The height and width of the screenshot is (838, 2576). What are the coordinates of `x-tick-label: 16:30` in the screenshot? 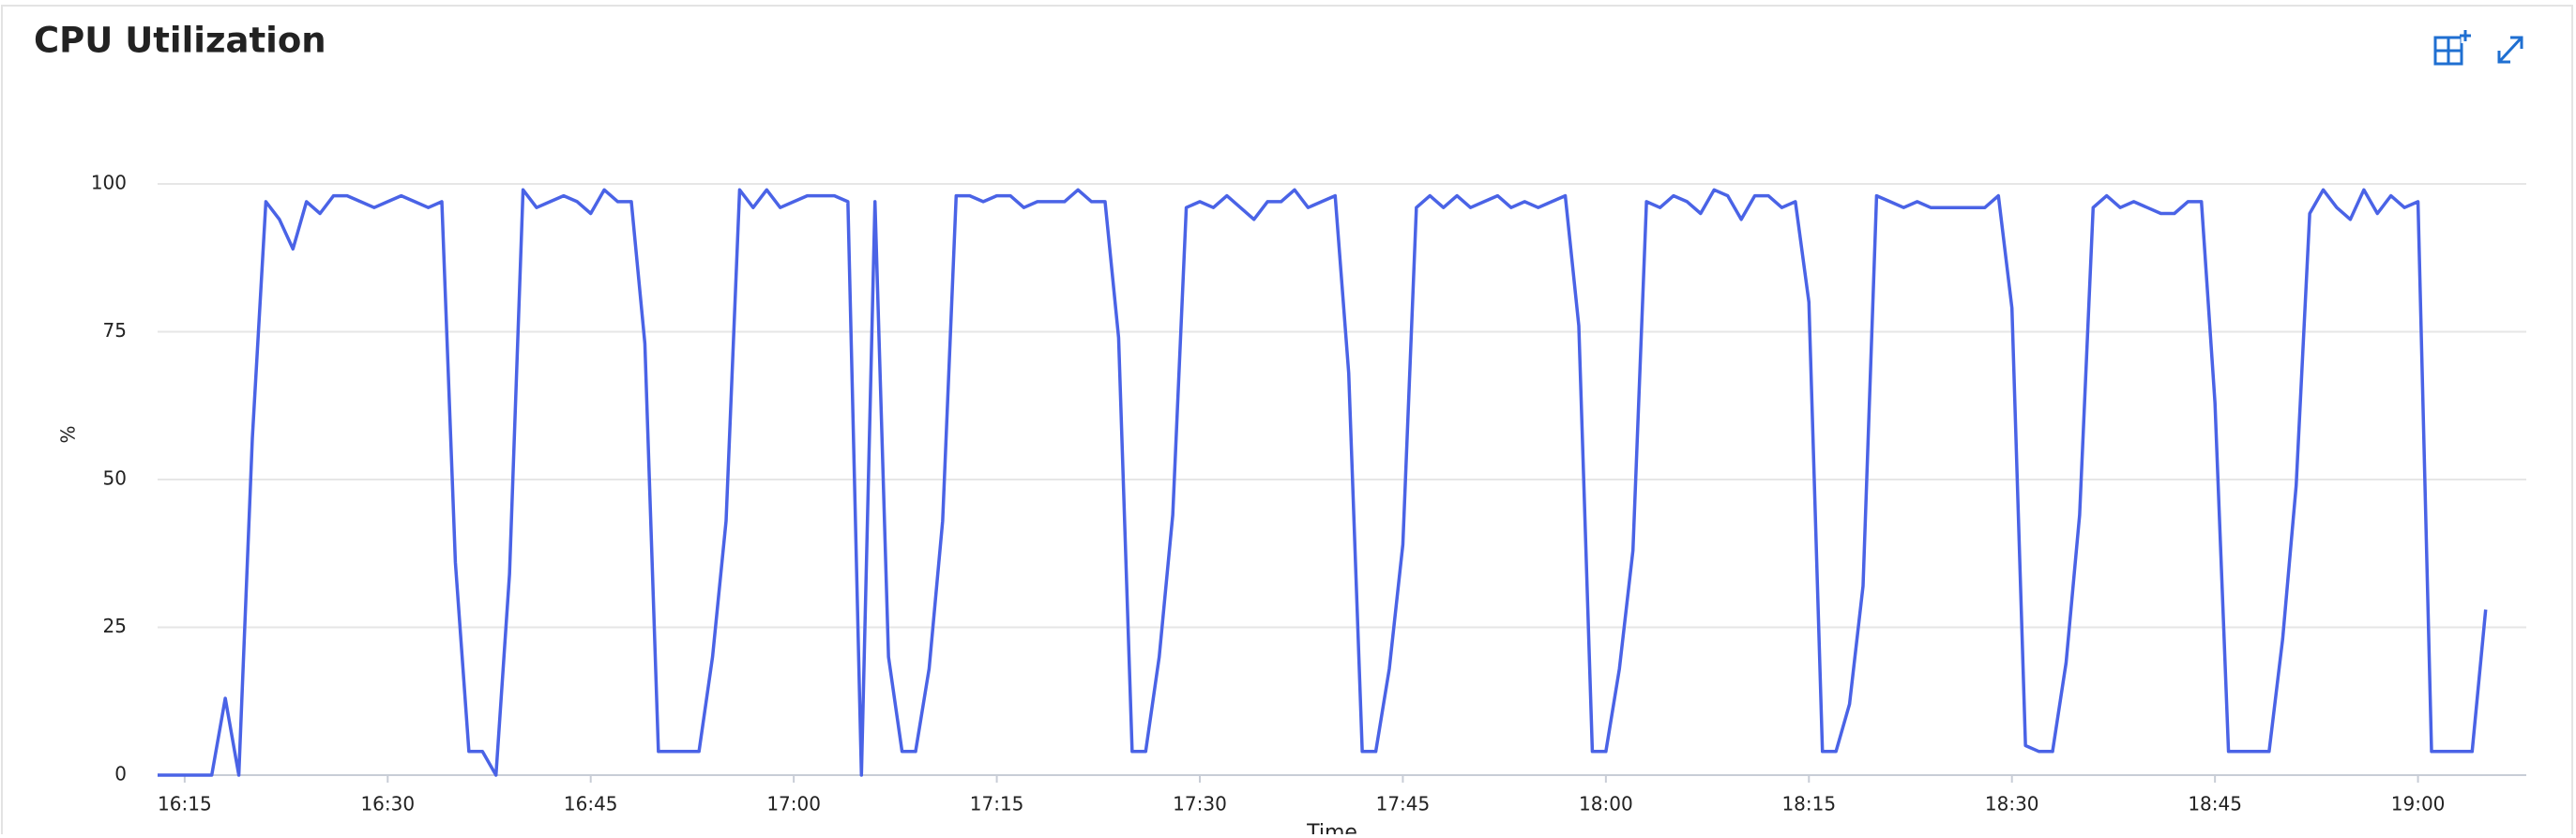 It's located at (387, 804).